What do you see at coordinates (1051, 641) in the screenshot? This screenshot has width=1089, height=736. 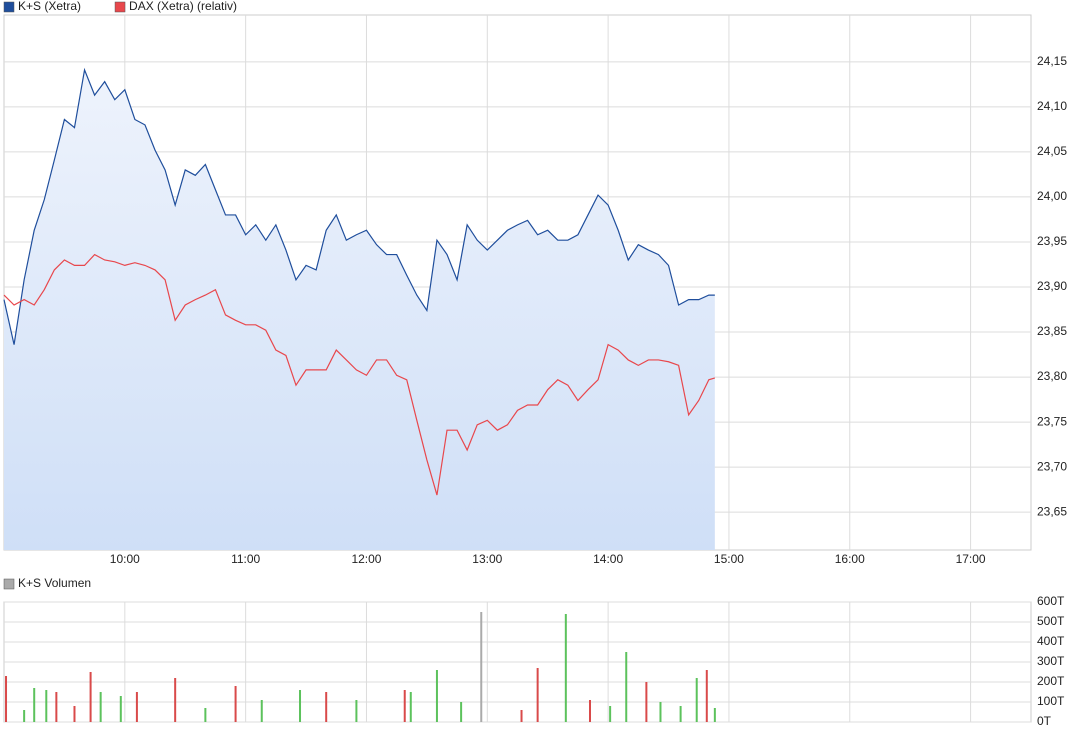 I see `y-tick-label: 400T` at bounding box center [1051, 641].